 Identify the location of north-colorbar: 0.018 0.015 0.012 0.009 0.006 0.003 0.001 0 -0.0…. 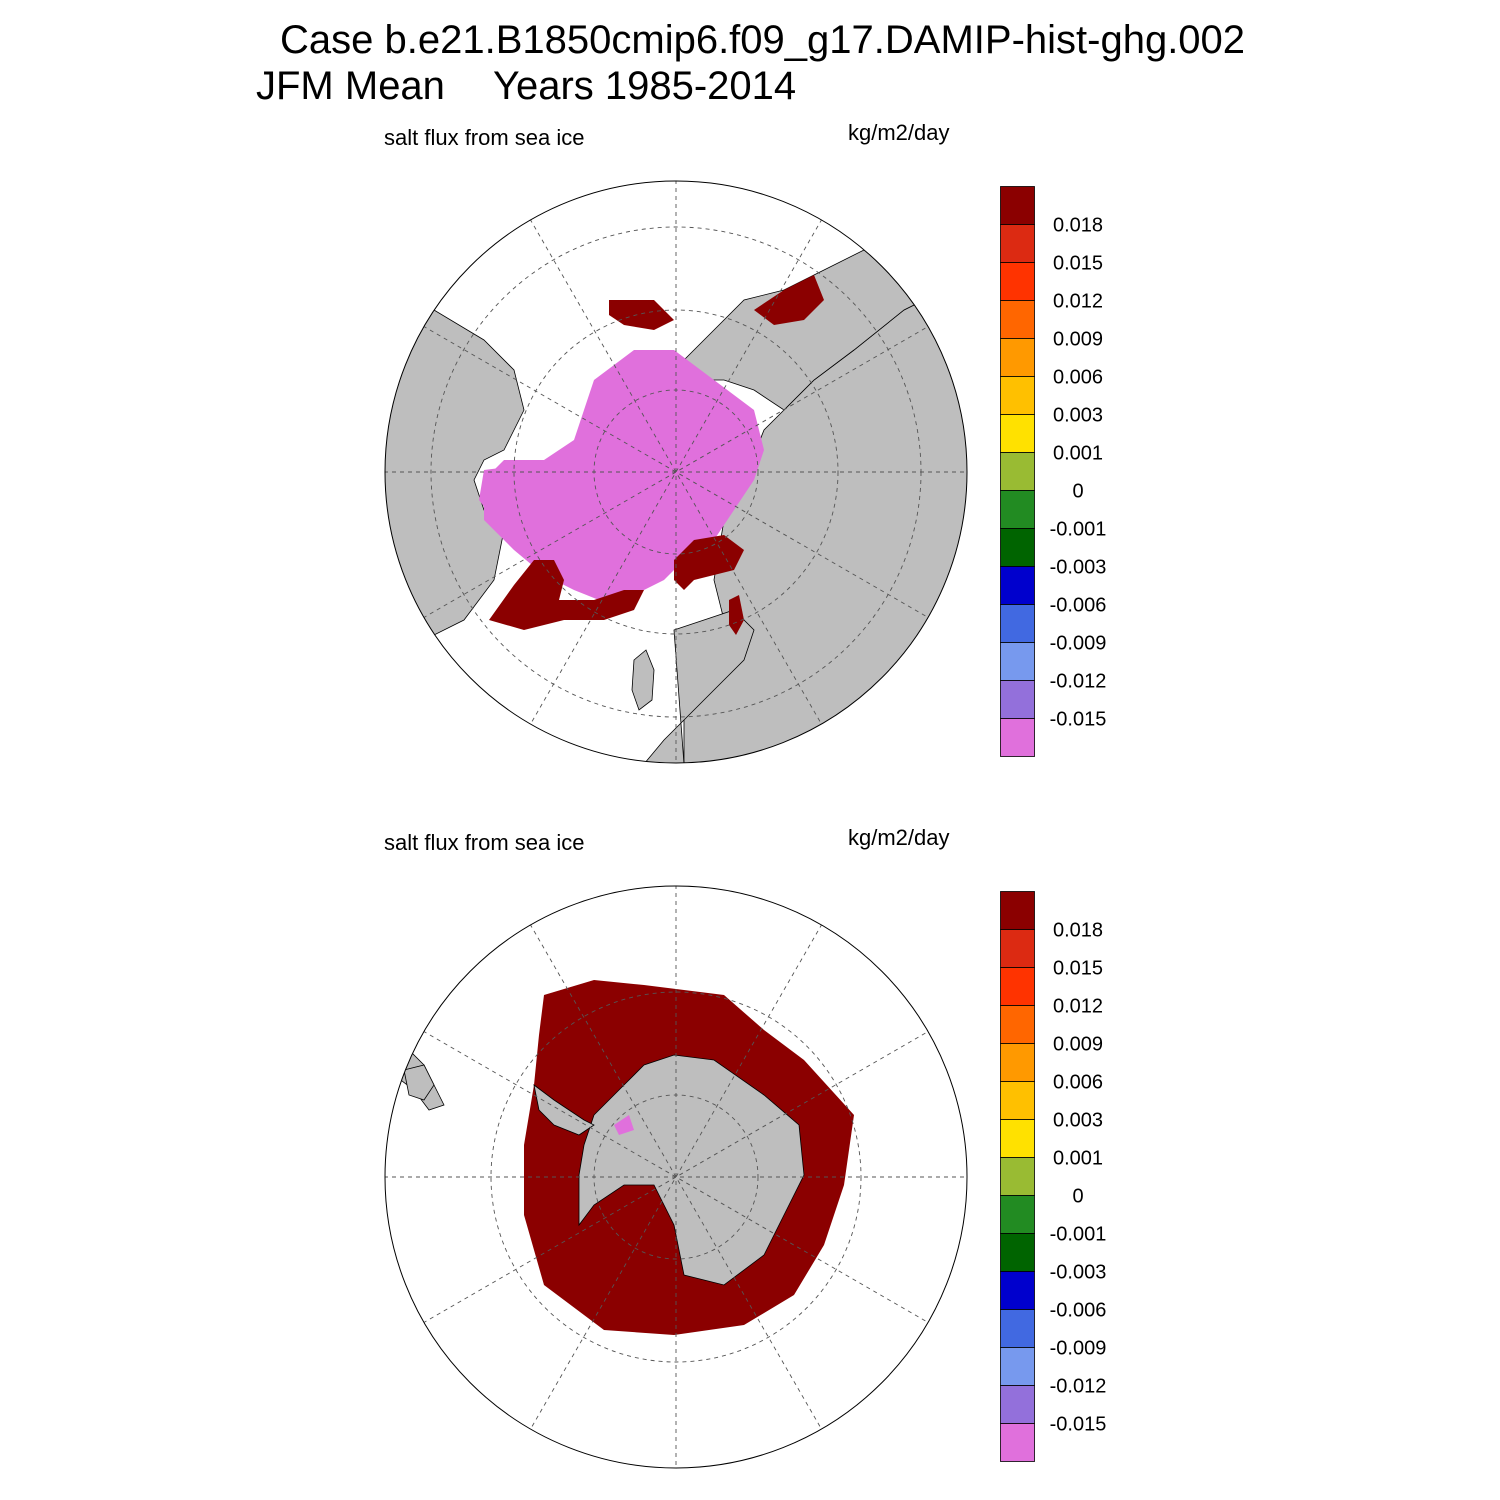
(1053, 471).